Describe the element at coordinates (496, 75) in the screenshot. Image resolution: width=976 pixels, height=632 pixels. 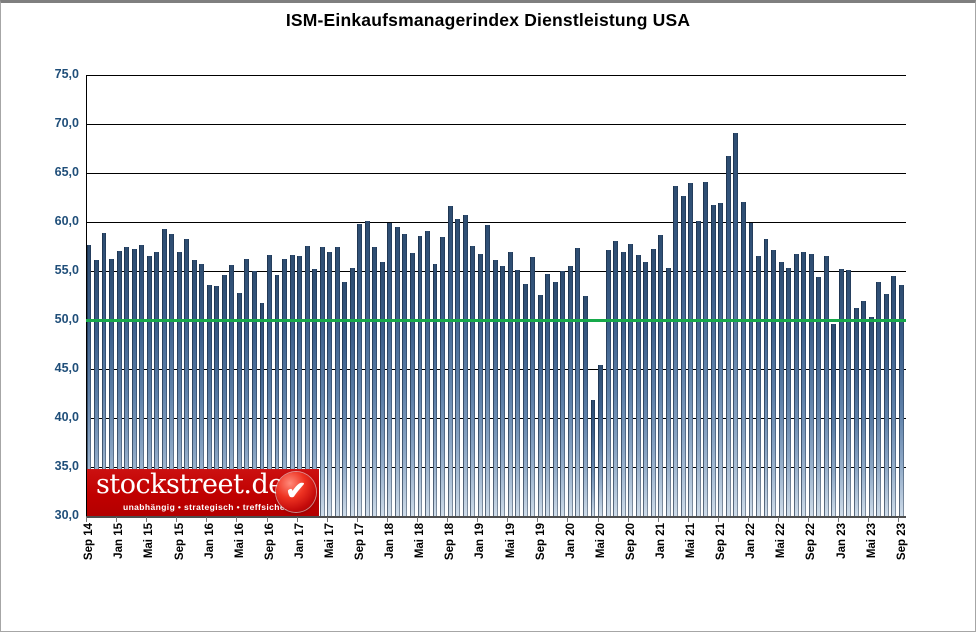
I see `gridline` at that location.